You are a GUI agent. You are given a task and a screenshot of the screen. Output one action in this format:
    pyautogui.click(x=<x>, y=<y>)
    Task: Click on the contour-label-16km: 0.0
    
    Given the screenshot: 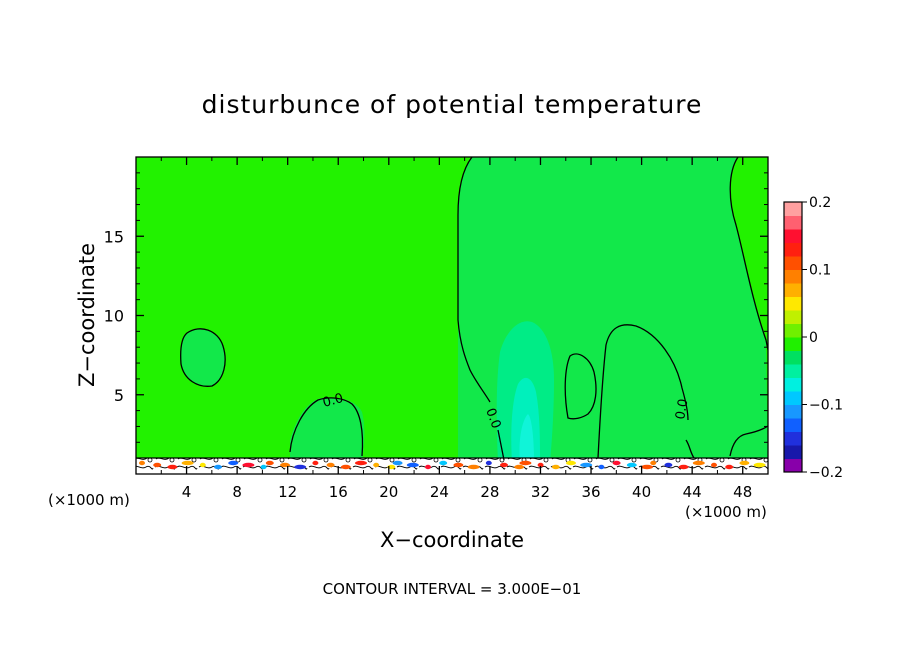 What is the action you would take?
    pyautogui.click(x=333, y=401)
    